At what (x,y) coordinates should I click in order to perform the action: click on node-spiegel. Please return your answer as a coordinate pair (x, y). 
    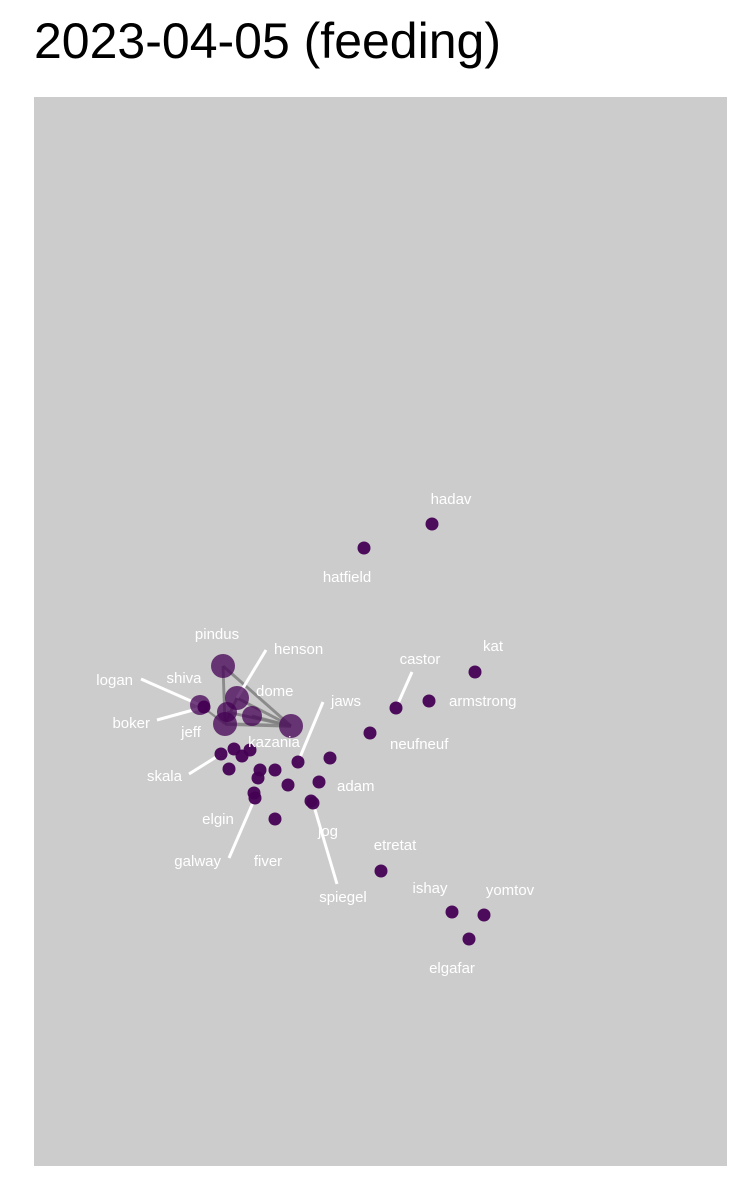
    Looking at the image, I should click on (313, 803).